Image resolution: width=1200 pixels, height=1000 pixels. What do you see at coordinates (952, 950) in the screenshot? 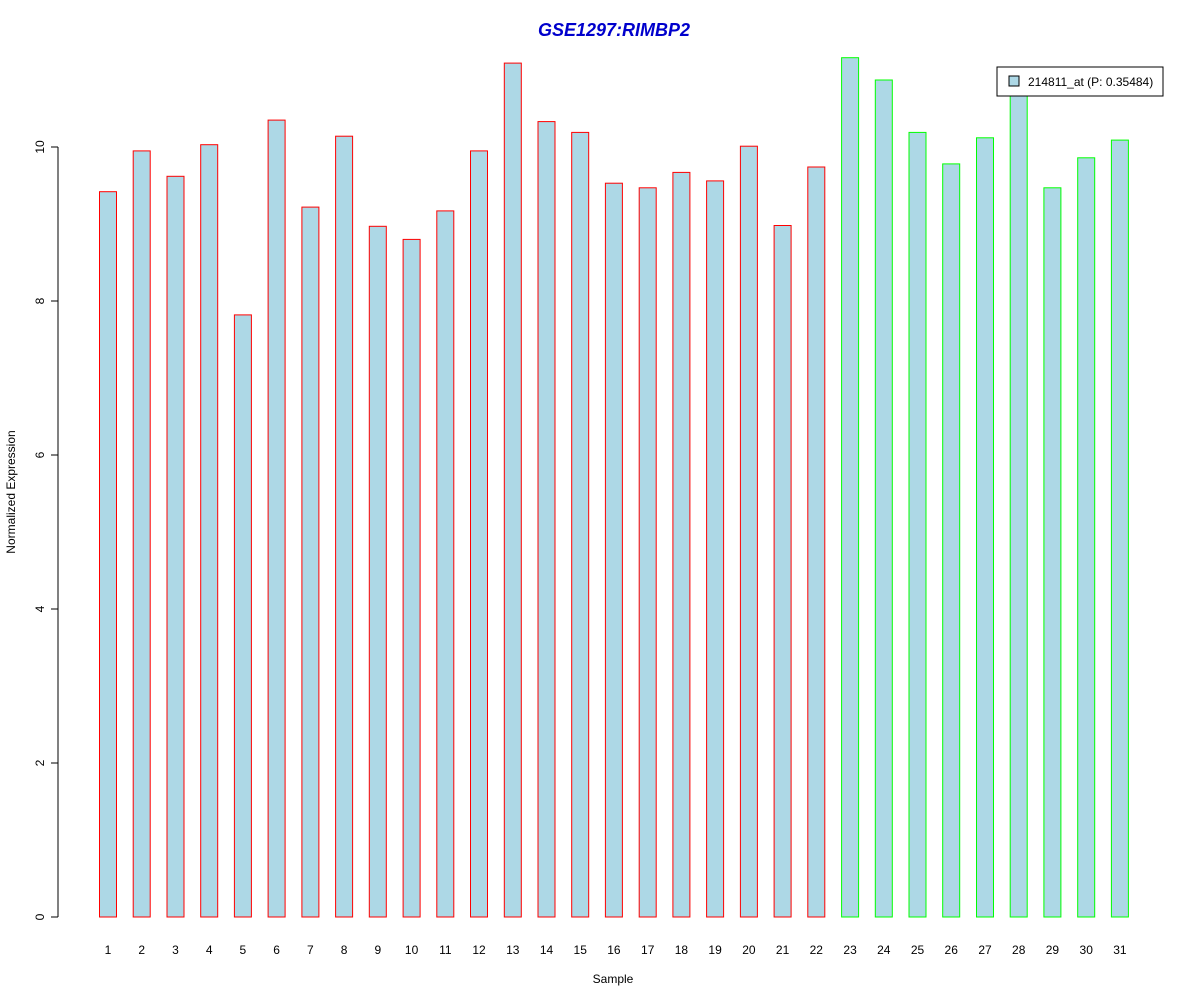
I see `x-axis-tick-label: 26` at bounding box center [952, 950].